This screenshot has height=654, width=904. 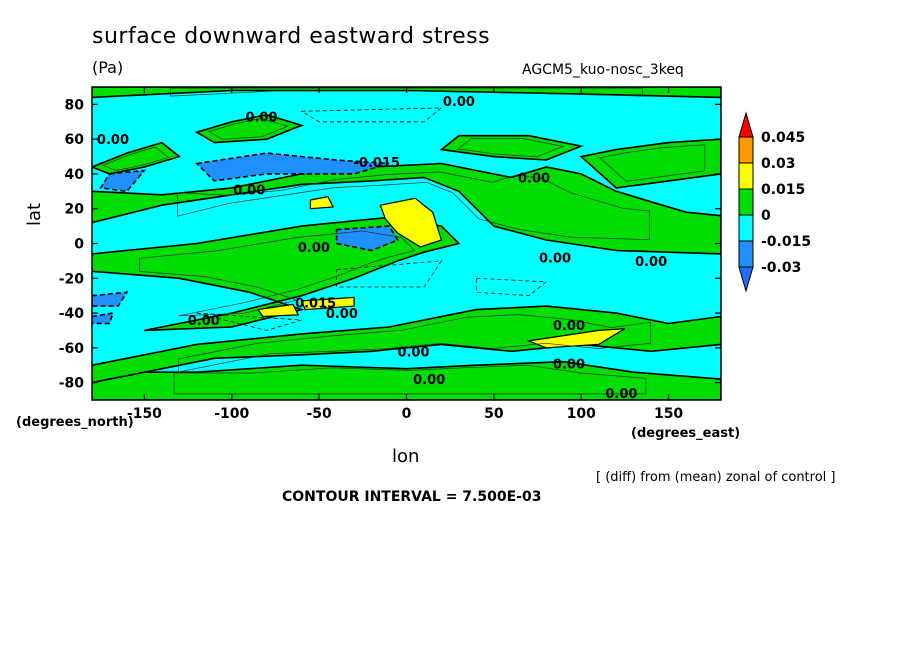 What do you see at coordinates (746, 279) in the screenshot?
I see `colorbar-bottom-arrow` at bounding box center [746, 279].